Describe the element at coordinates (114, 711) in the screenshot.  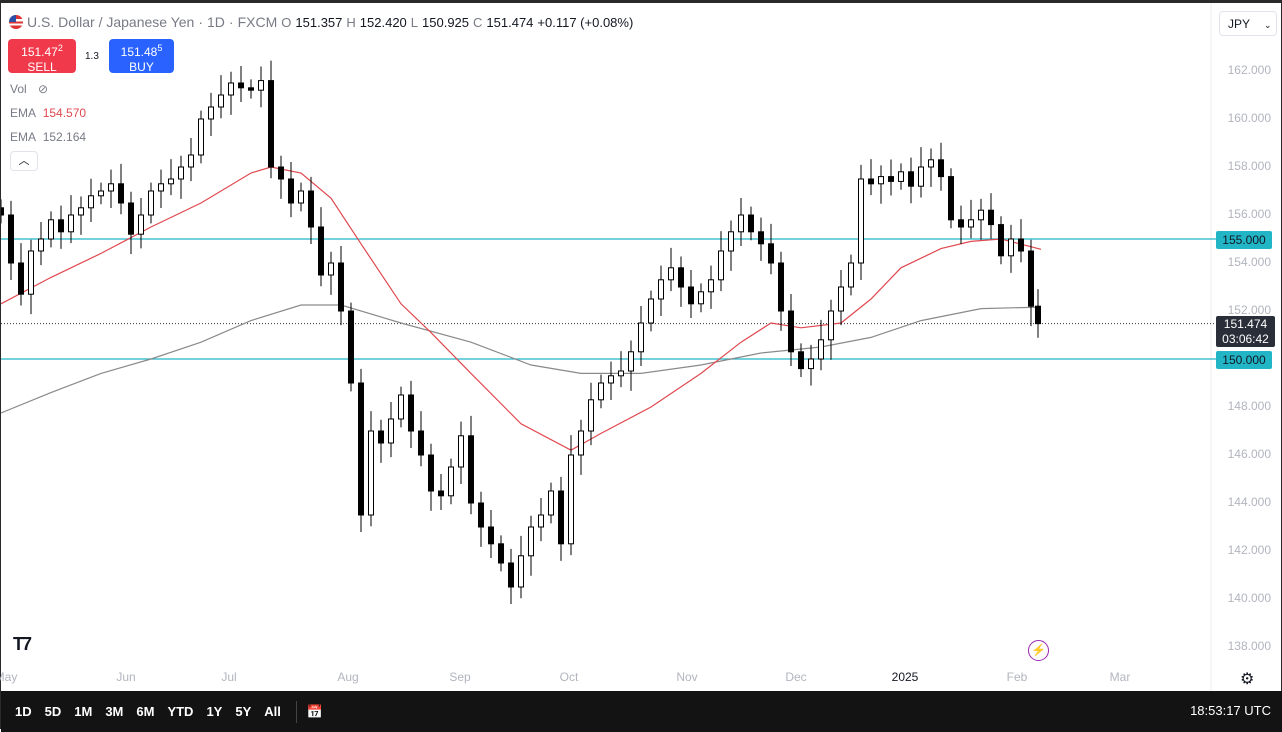
I see `range-3m: 3M` at that location.